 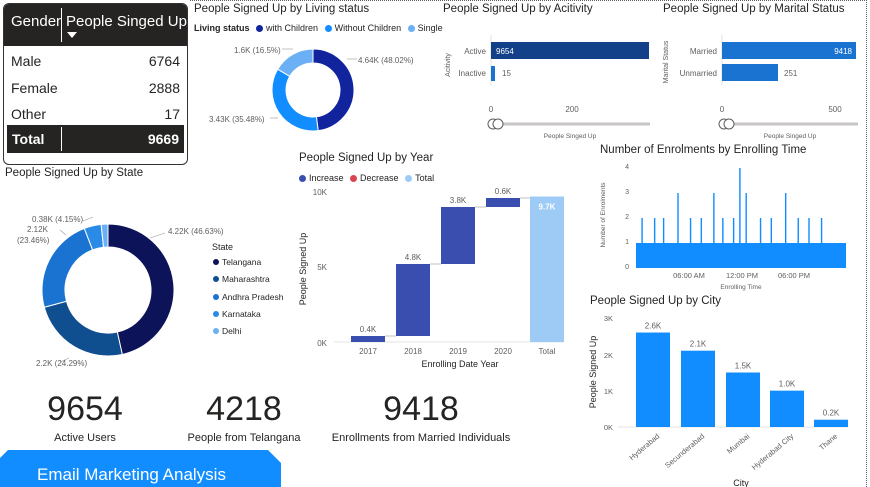 What do you see at coordinates (303, 269) in the screenshot?
I see `year-y-label: People Signed Up` at bounding box center [303, 269].